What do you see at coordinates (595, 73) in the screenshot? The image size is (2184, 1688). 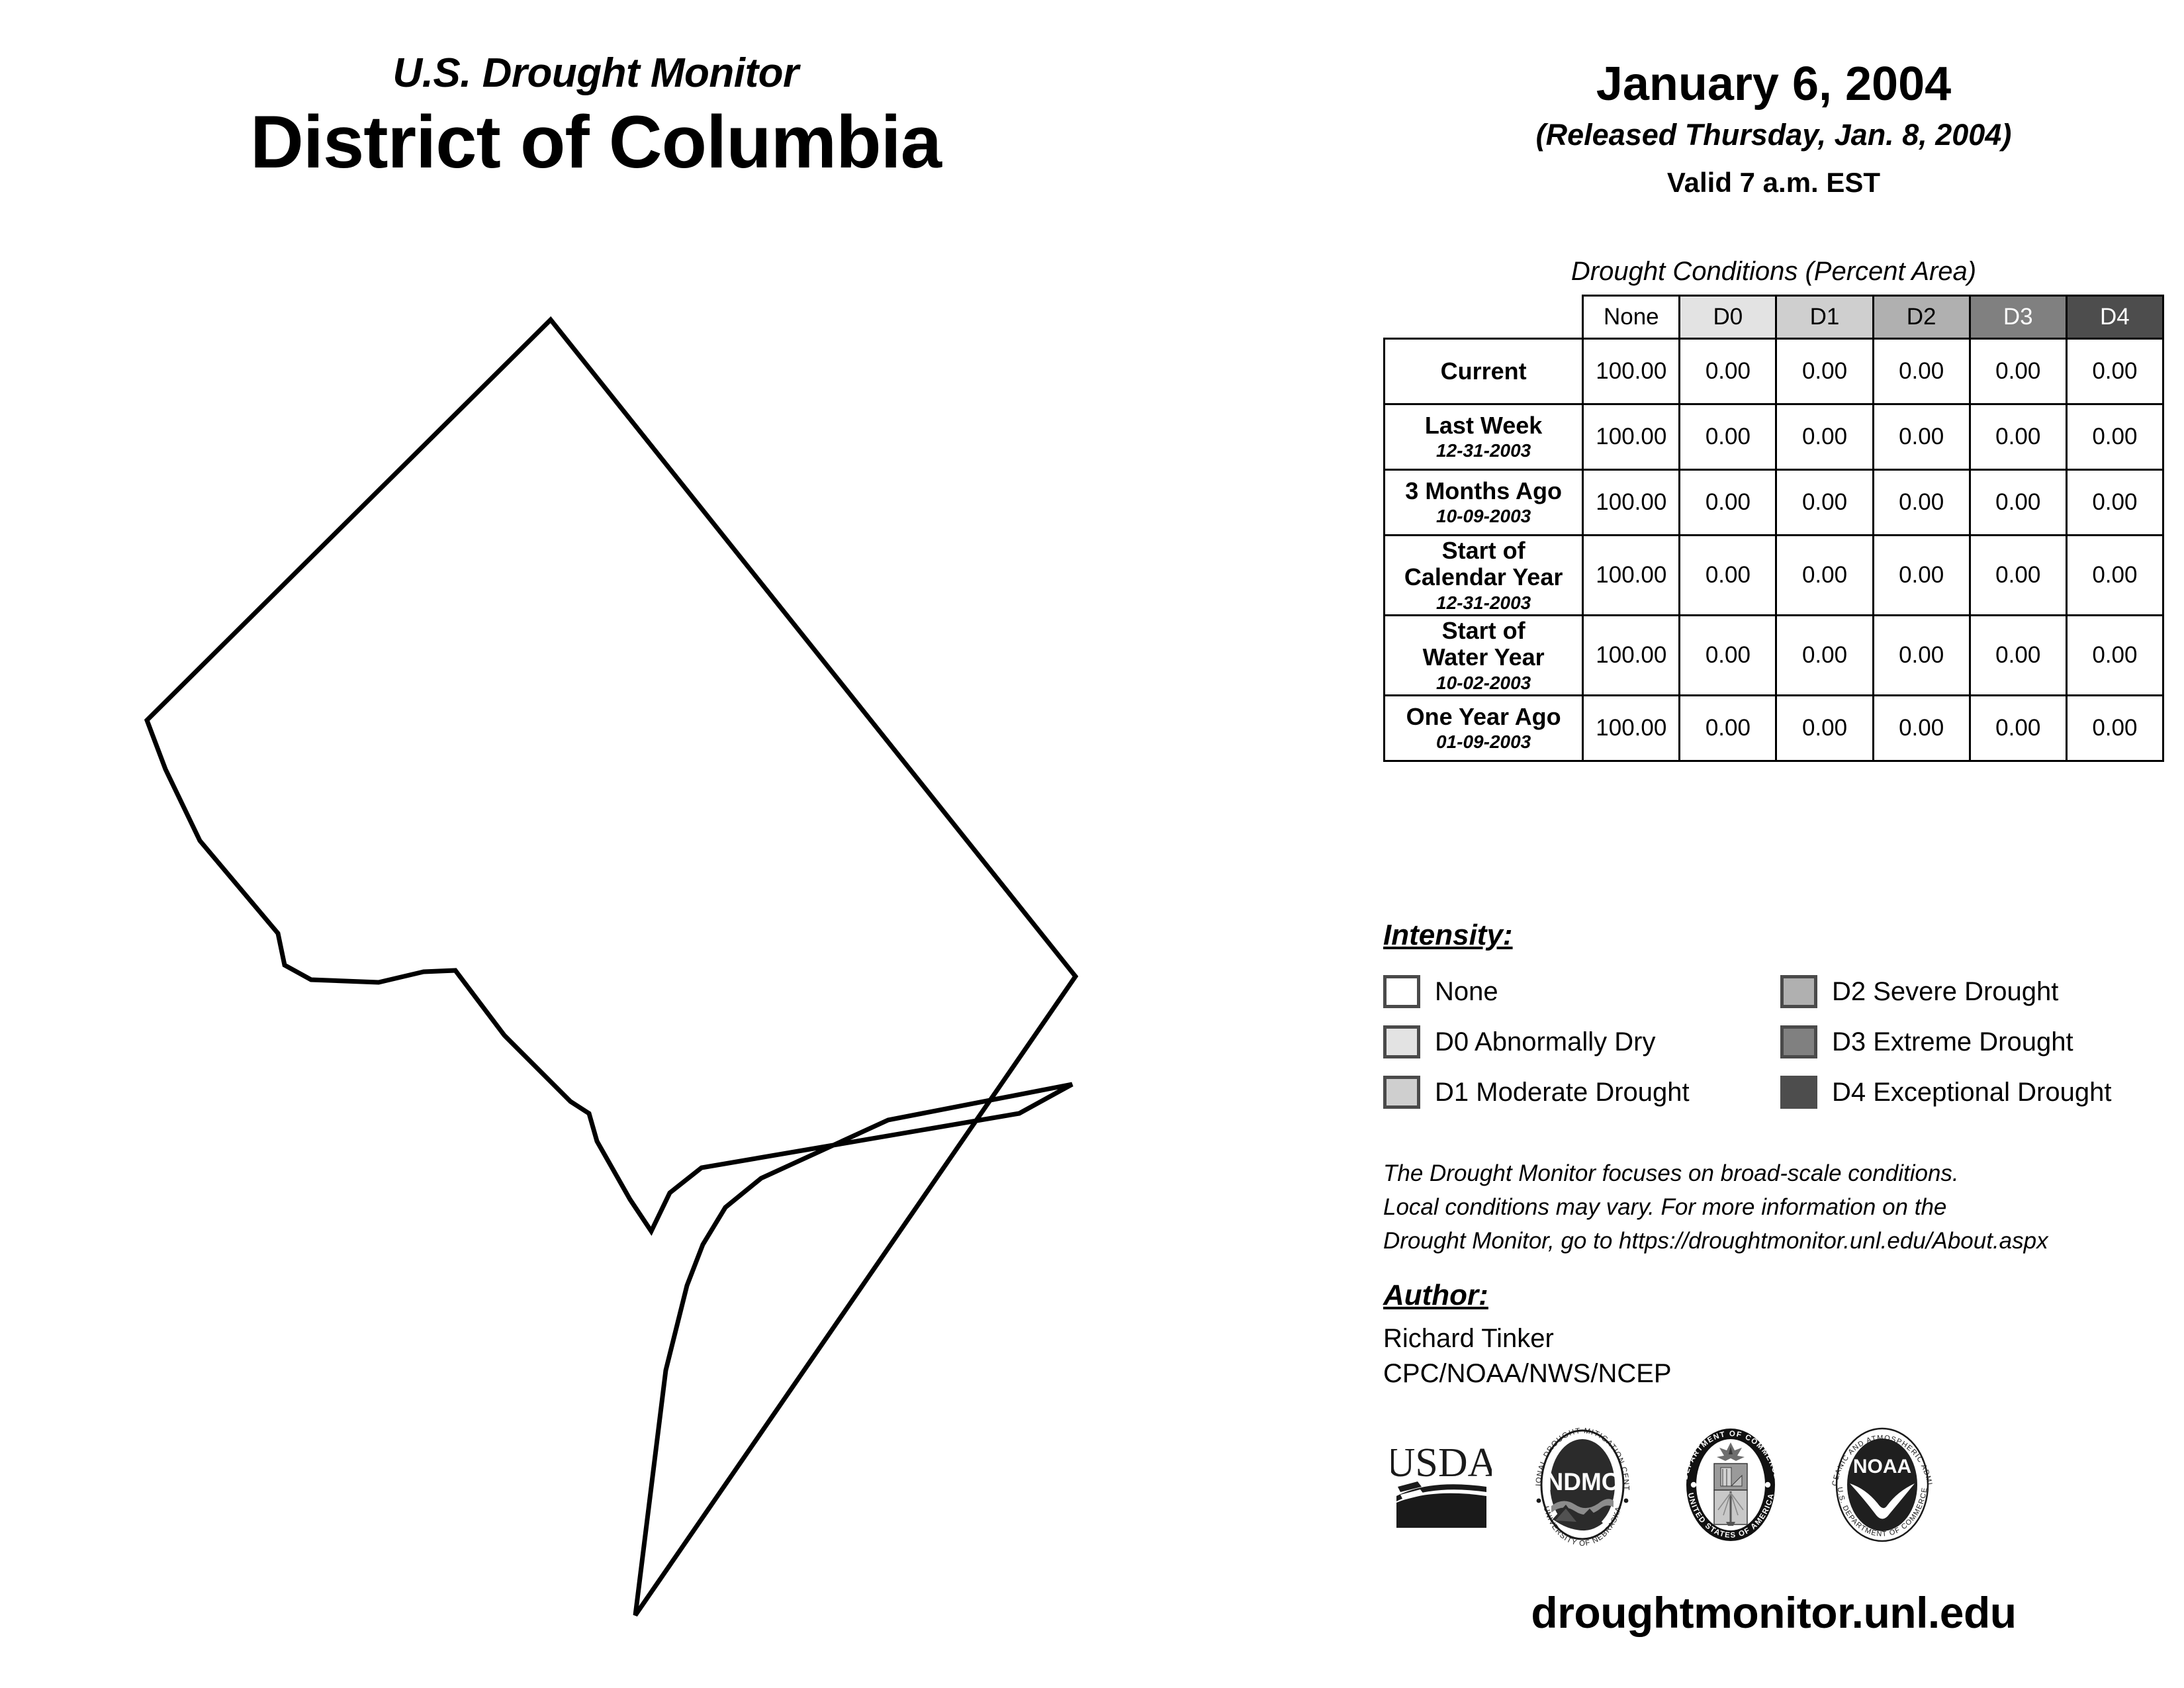 I see `program-title: U.S. Drought Monitor` at bounding box center [595, 73].